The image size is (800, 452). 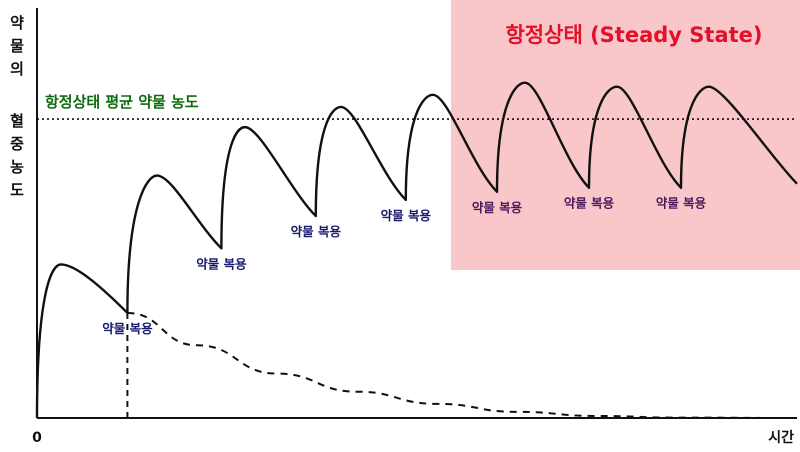 What do you see at coordinates (17, 23) in the screenshot?
I see `y-axis-label-char: 약` at bounding box center [17, 23].